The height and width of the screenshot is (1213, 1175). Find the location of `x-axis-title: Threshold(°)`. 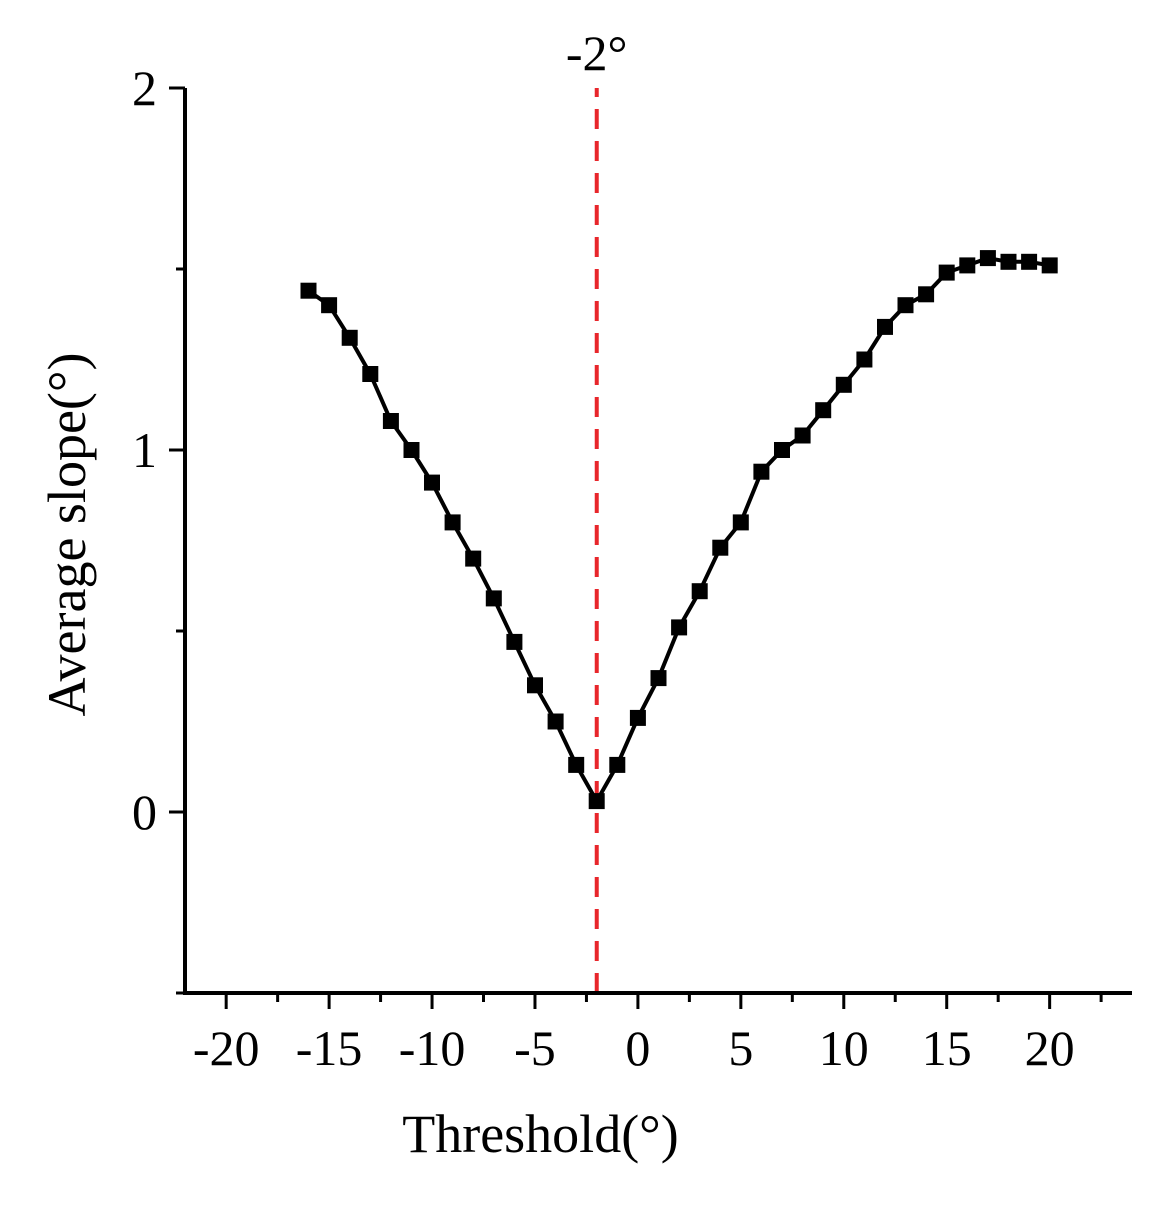

x-axis-title: Threshold(°) is located at coordinates (540, 1134).